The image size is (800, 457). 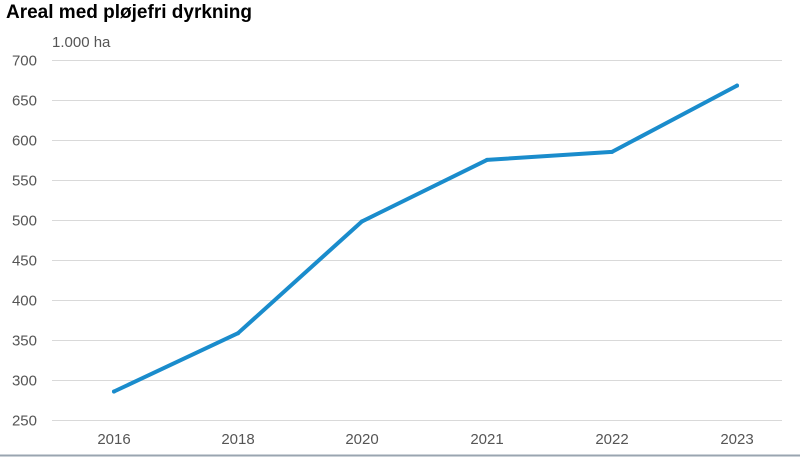 I want to click on x-tick-label: 2016, so click(x=113, y=439).